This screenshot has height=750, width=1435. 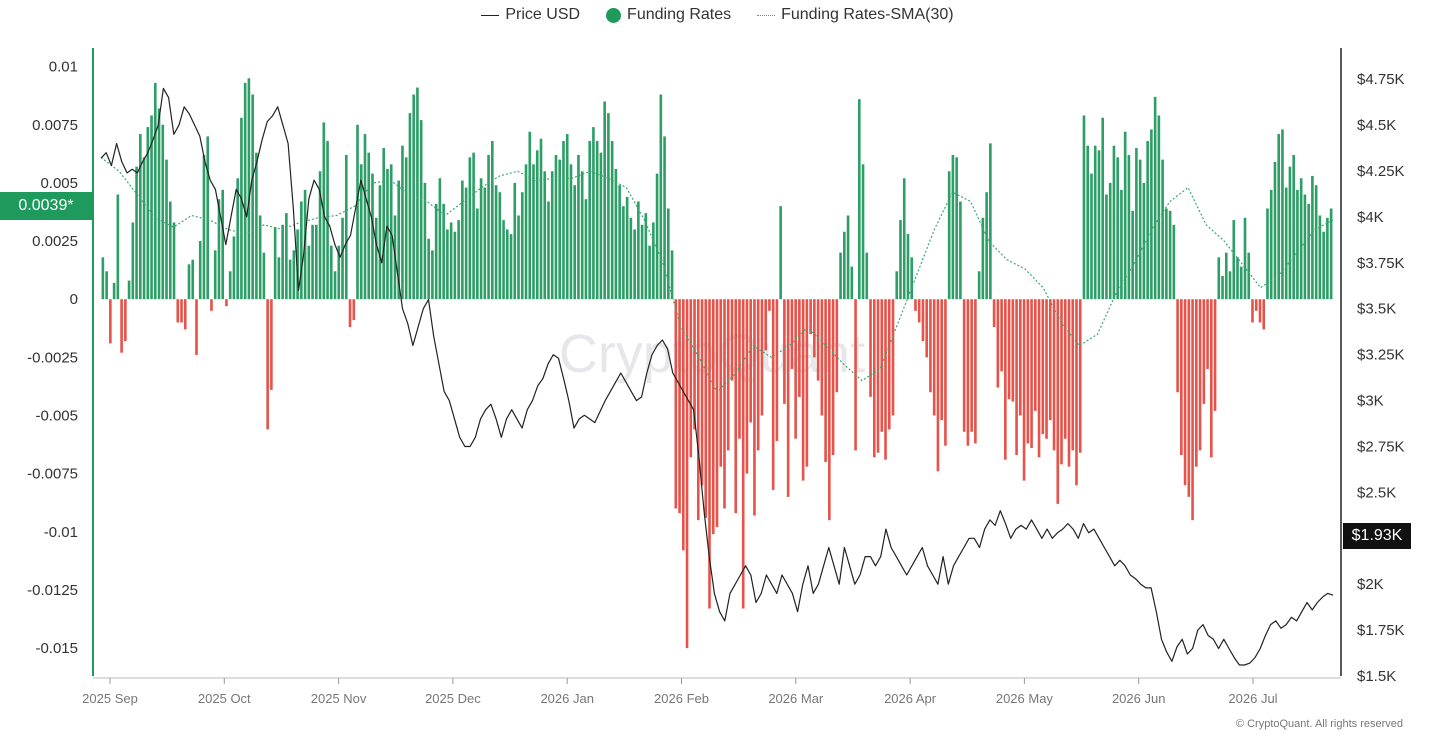 What do you see at coordinates (855, 15) in the screenshot?
I see `legend-sma: Funding Rates-SMA(30)` at bounding box center [855, 15].